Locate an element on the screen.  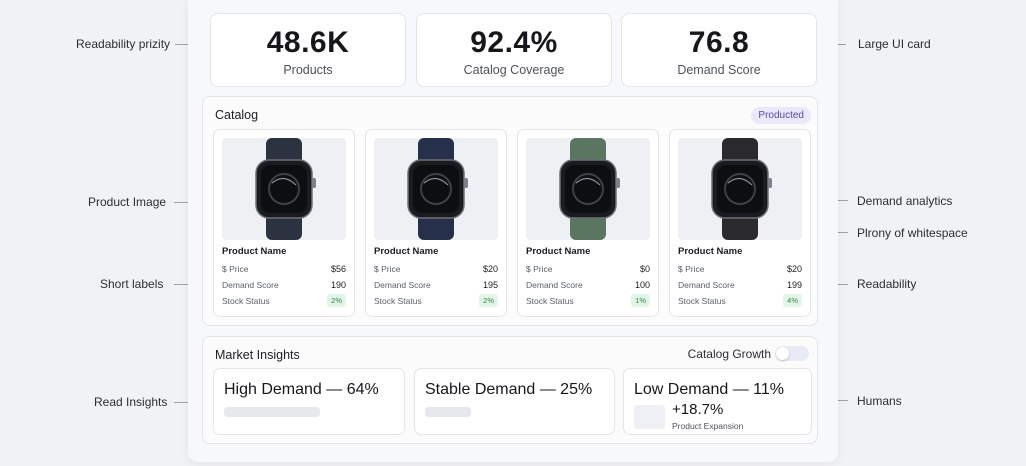
product-demand-row: Demand Score 199 is located at coordinates (740, 285).